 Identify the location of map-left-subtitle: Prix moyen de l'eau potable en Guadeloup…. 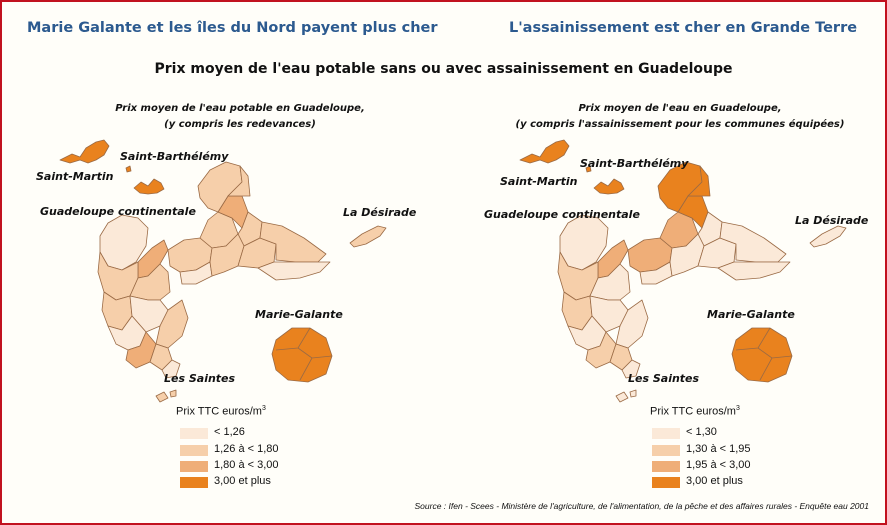
(240, 117).